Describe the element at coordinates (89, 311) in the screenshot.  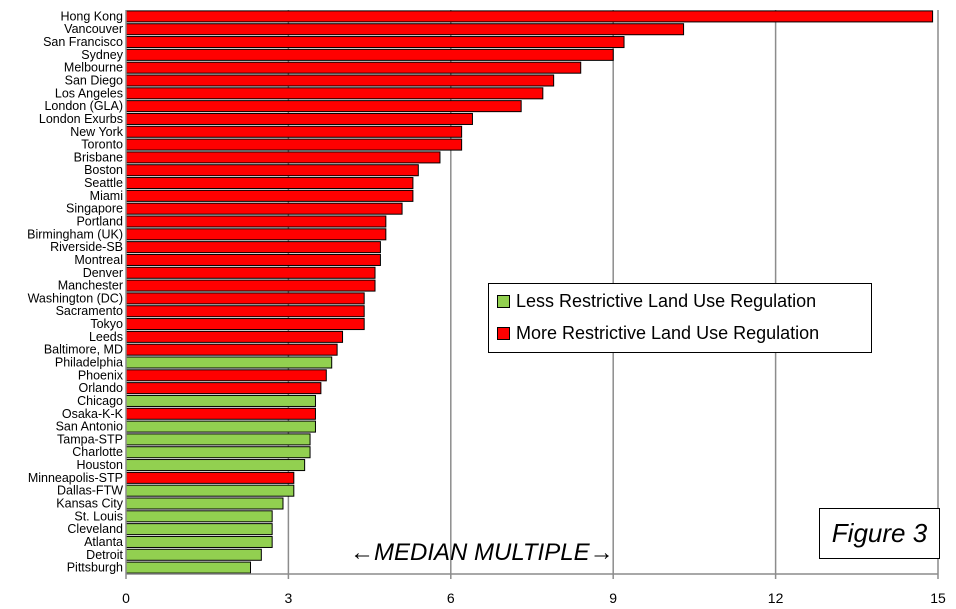
I see `category-label: Sacramento` at that location.